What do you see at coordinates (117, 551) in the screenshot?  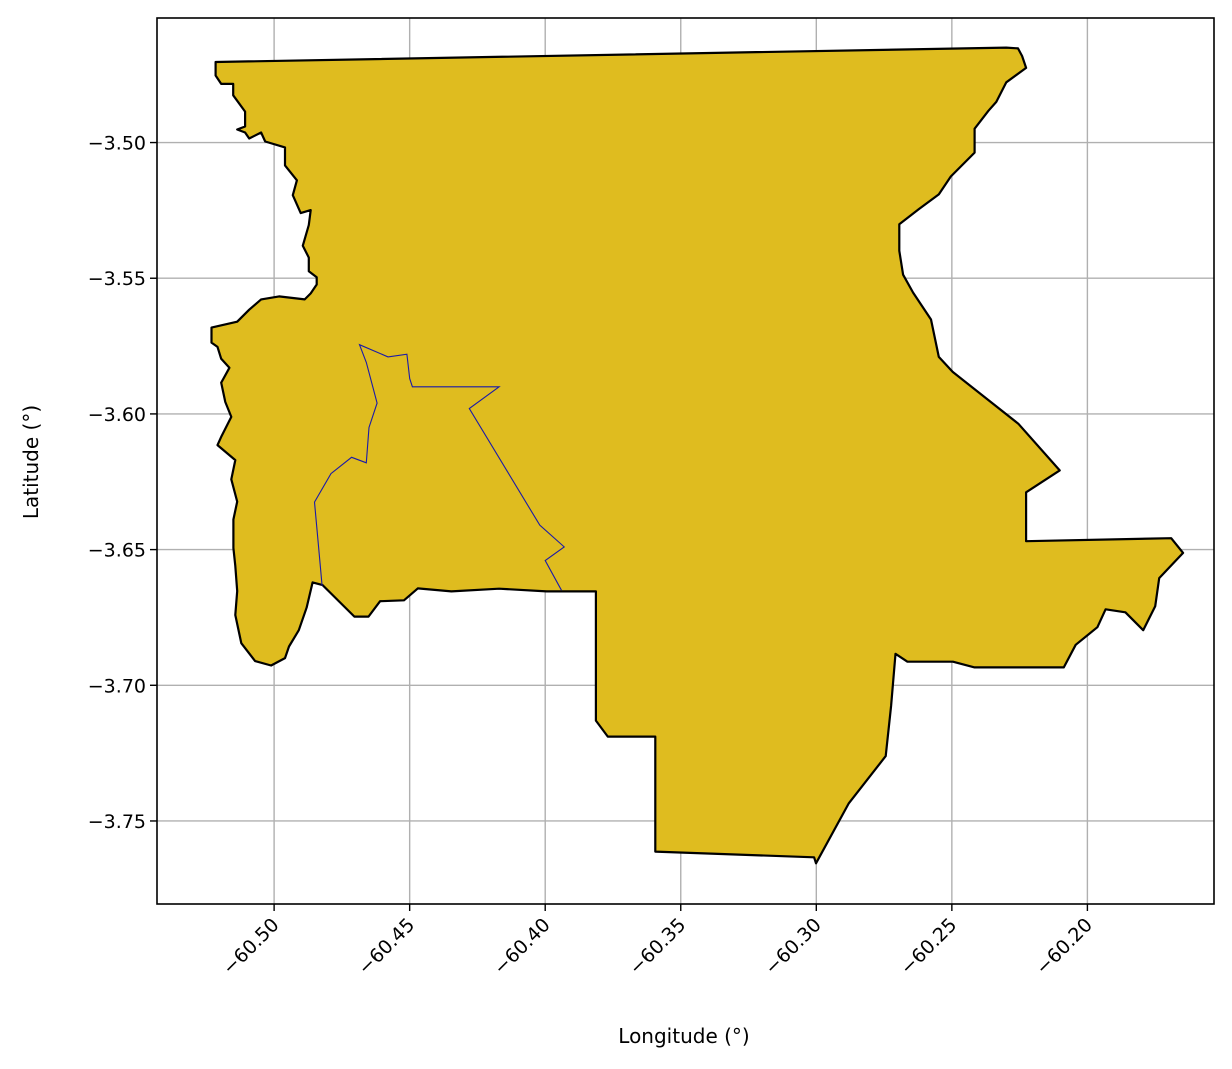 I see `y-tick-label: −3.65` at bounding box center [117, 551].